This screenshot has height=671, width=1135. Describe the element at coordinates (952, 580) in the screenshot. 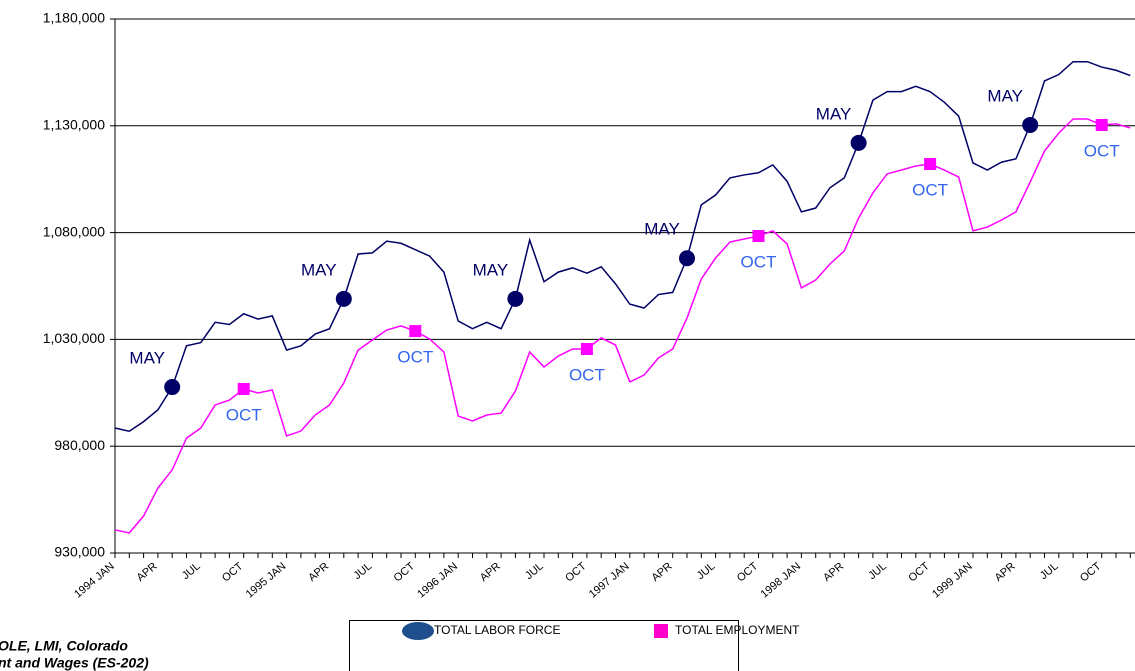

I see `x-tick-label: 1999 JAN` at that location.